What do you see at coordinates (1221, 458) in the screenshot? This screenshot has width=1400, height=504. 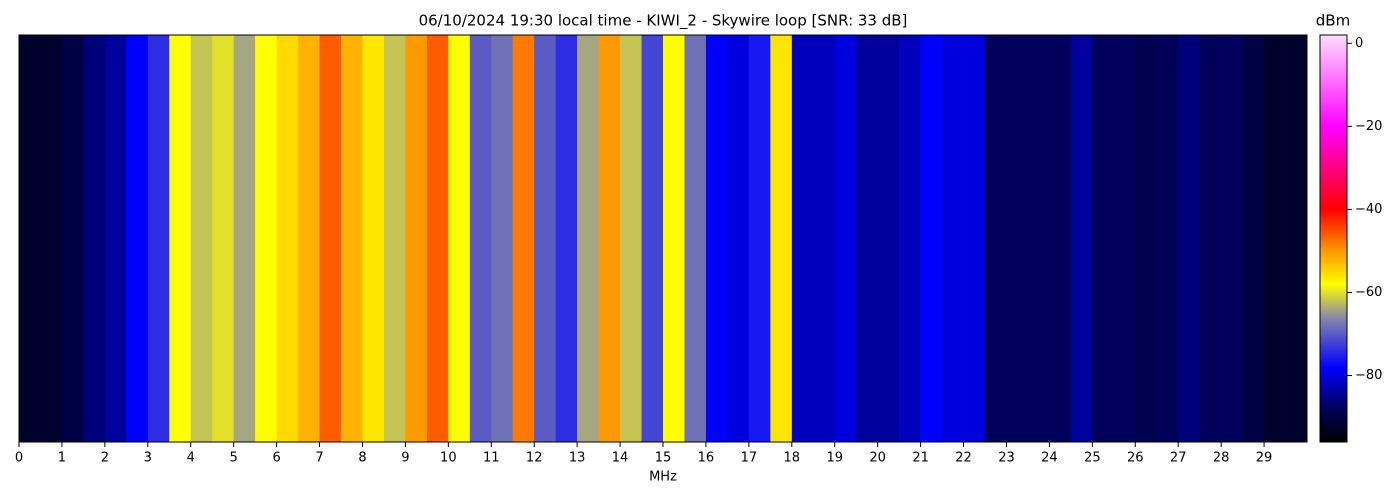 I see `x-tick-label: 28` at bounding box center [1221, 458].